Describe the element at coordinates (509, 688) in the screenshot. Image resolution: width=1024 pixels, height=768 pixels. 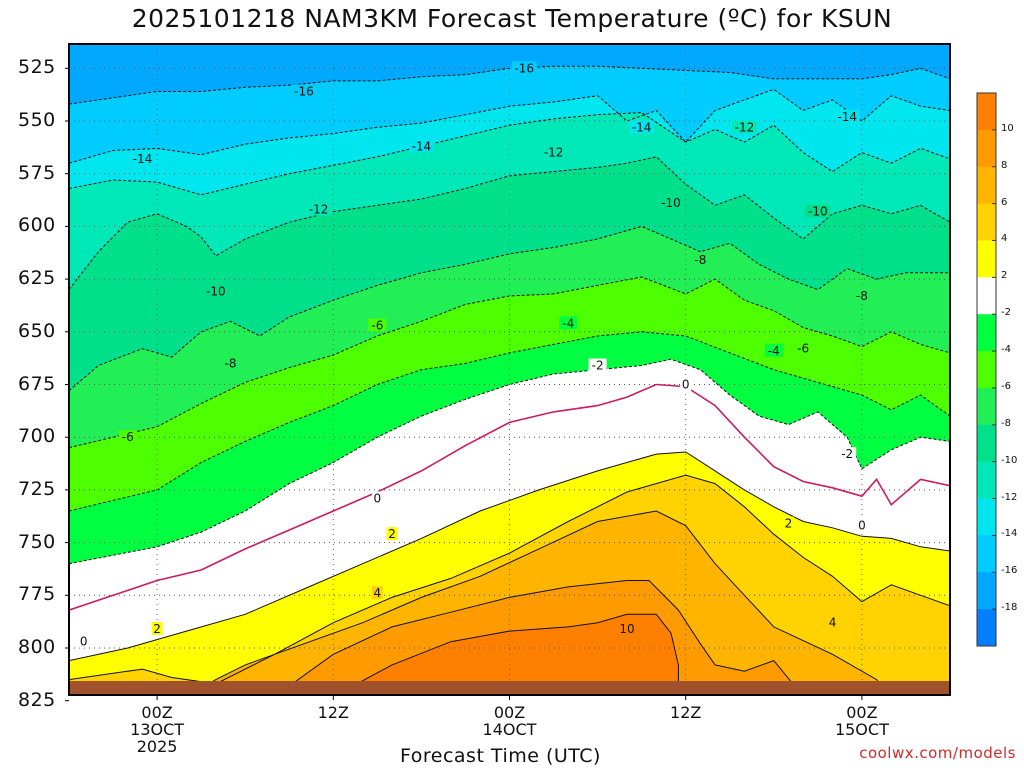
I see `ground-layer` at that location.